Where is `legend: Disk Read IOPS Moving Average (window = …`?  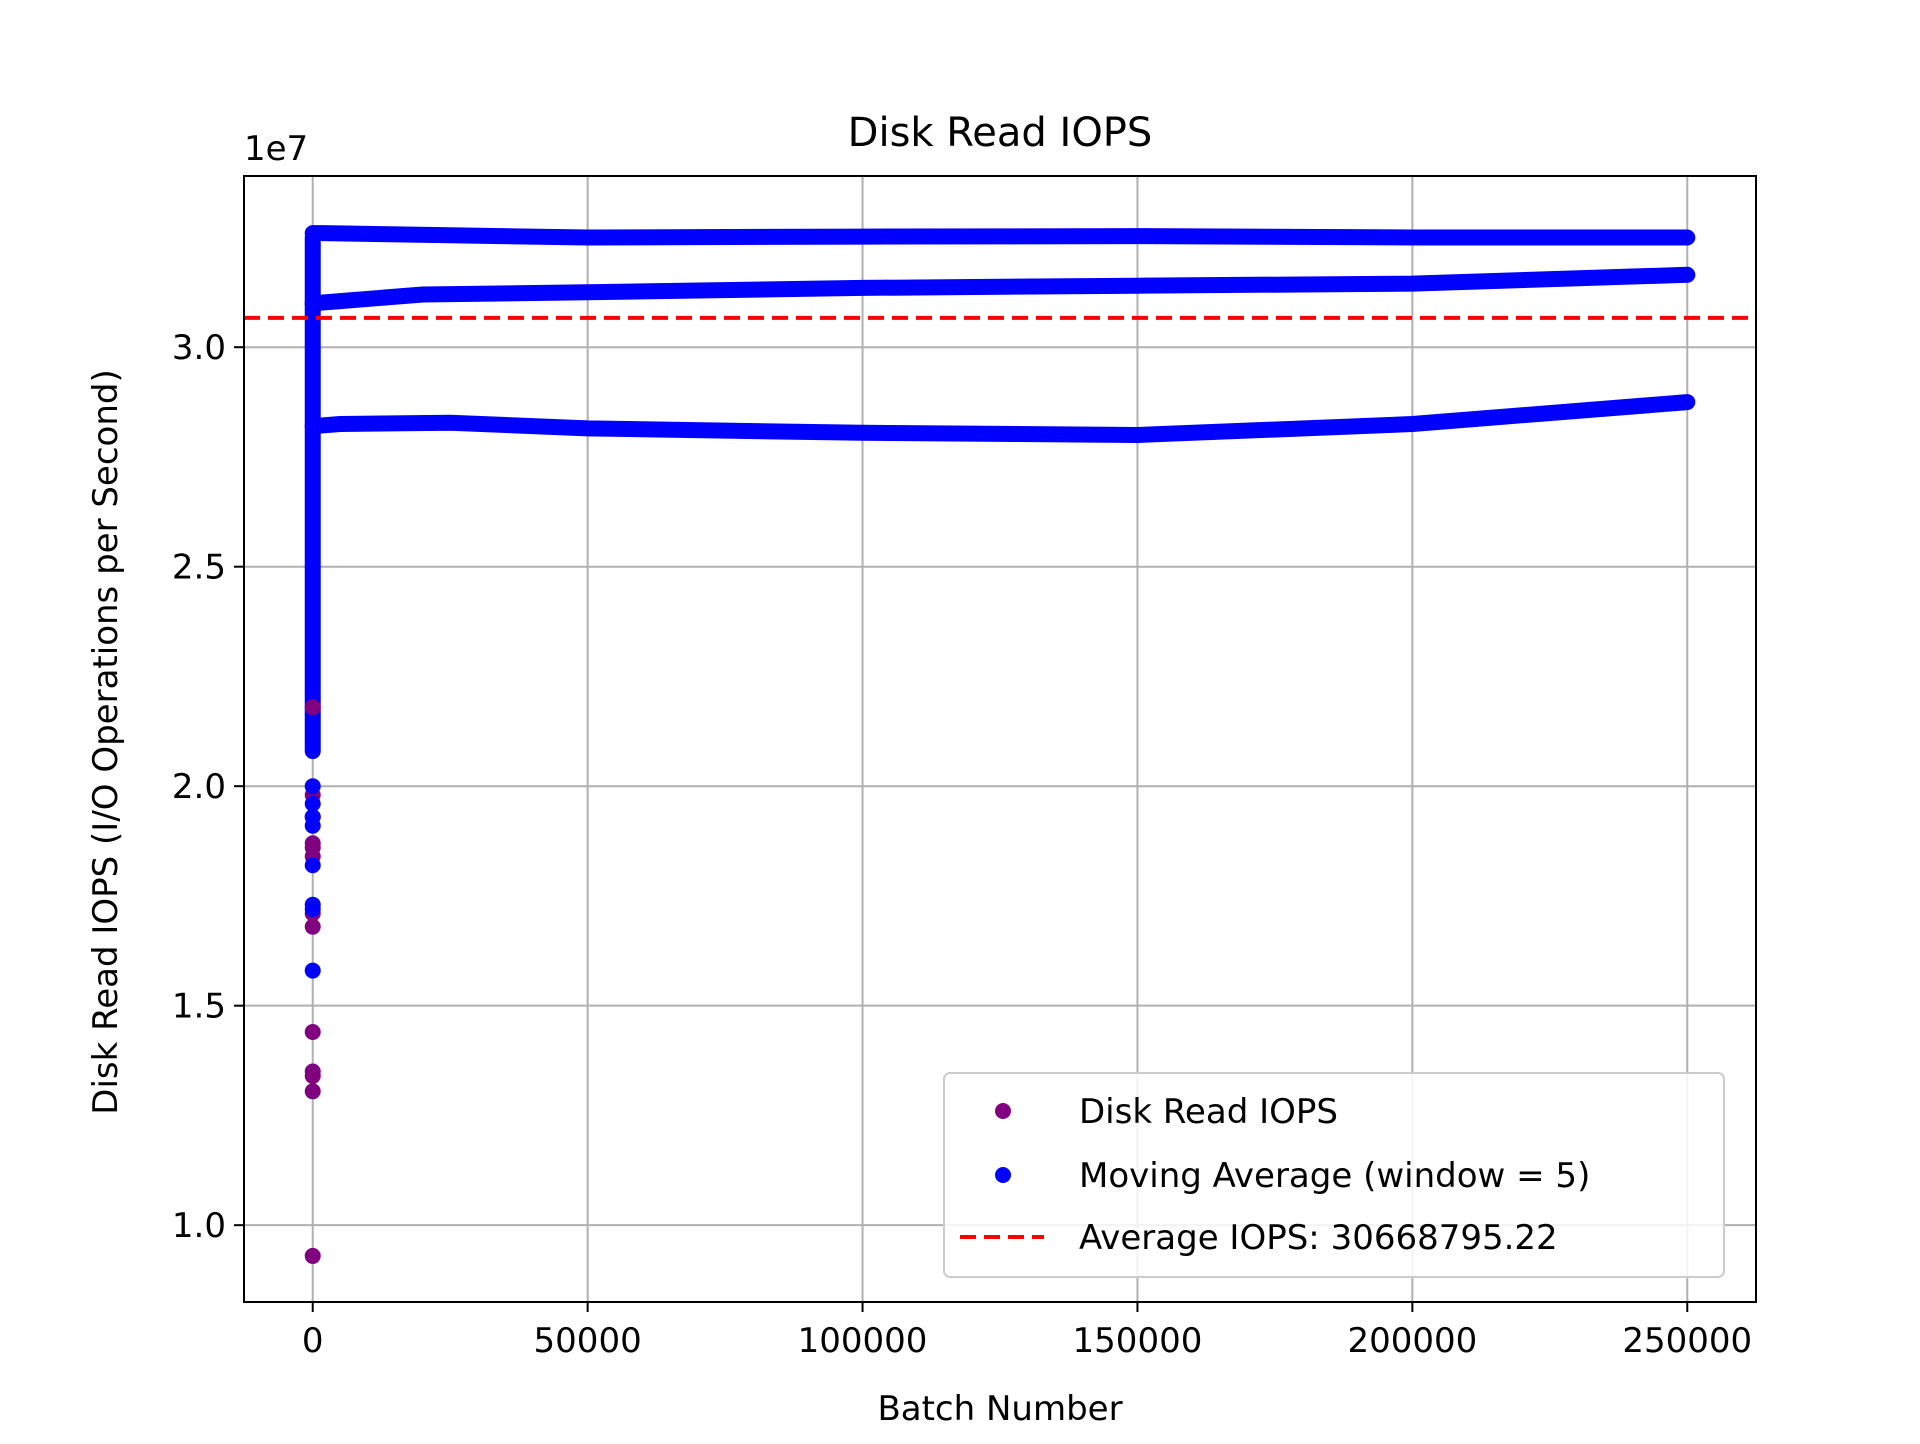
legend: Disk Read IOPS Moving Average (window = … is located at coordinates (1334, 1175).